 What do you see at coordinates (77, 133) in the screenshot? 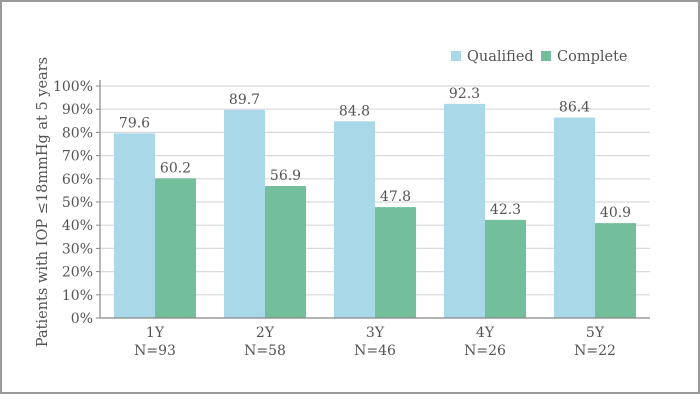
I see `y-tick-label: 80%` at bounding box center [77, 133].